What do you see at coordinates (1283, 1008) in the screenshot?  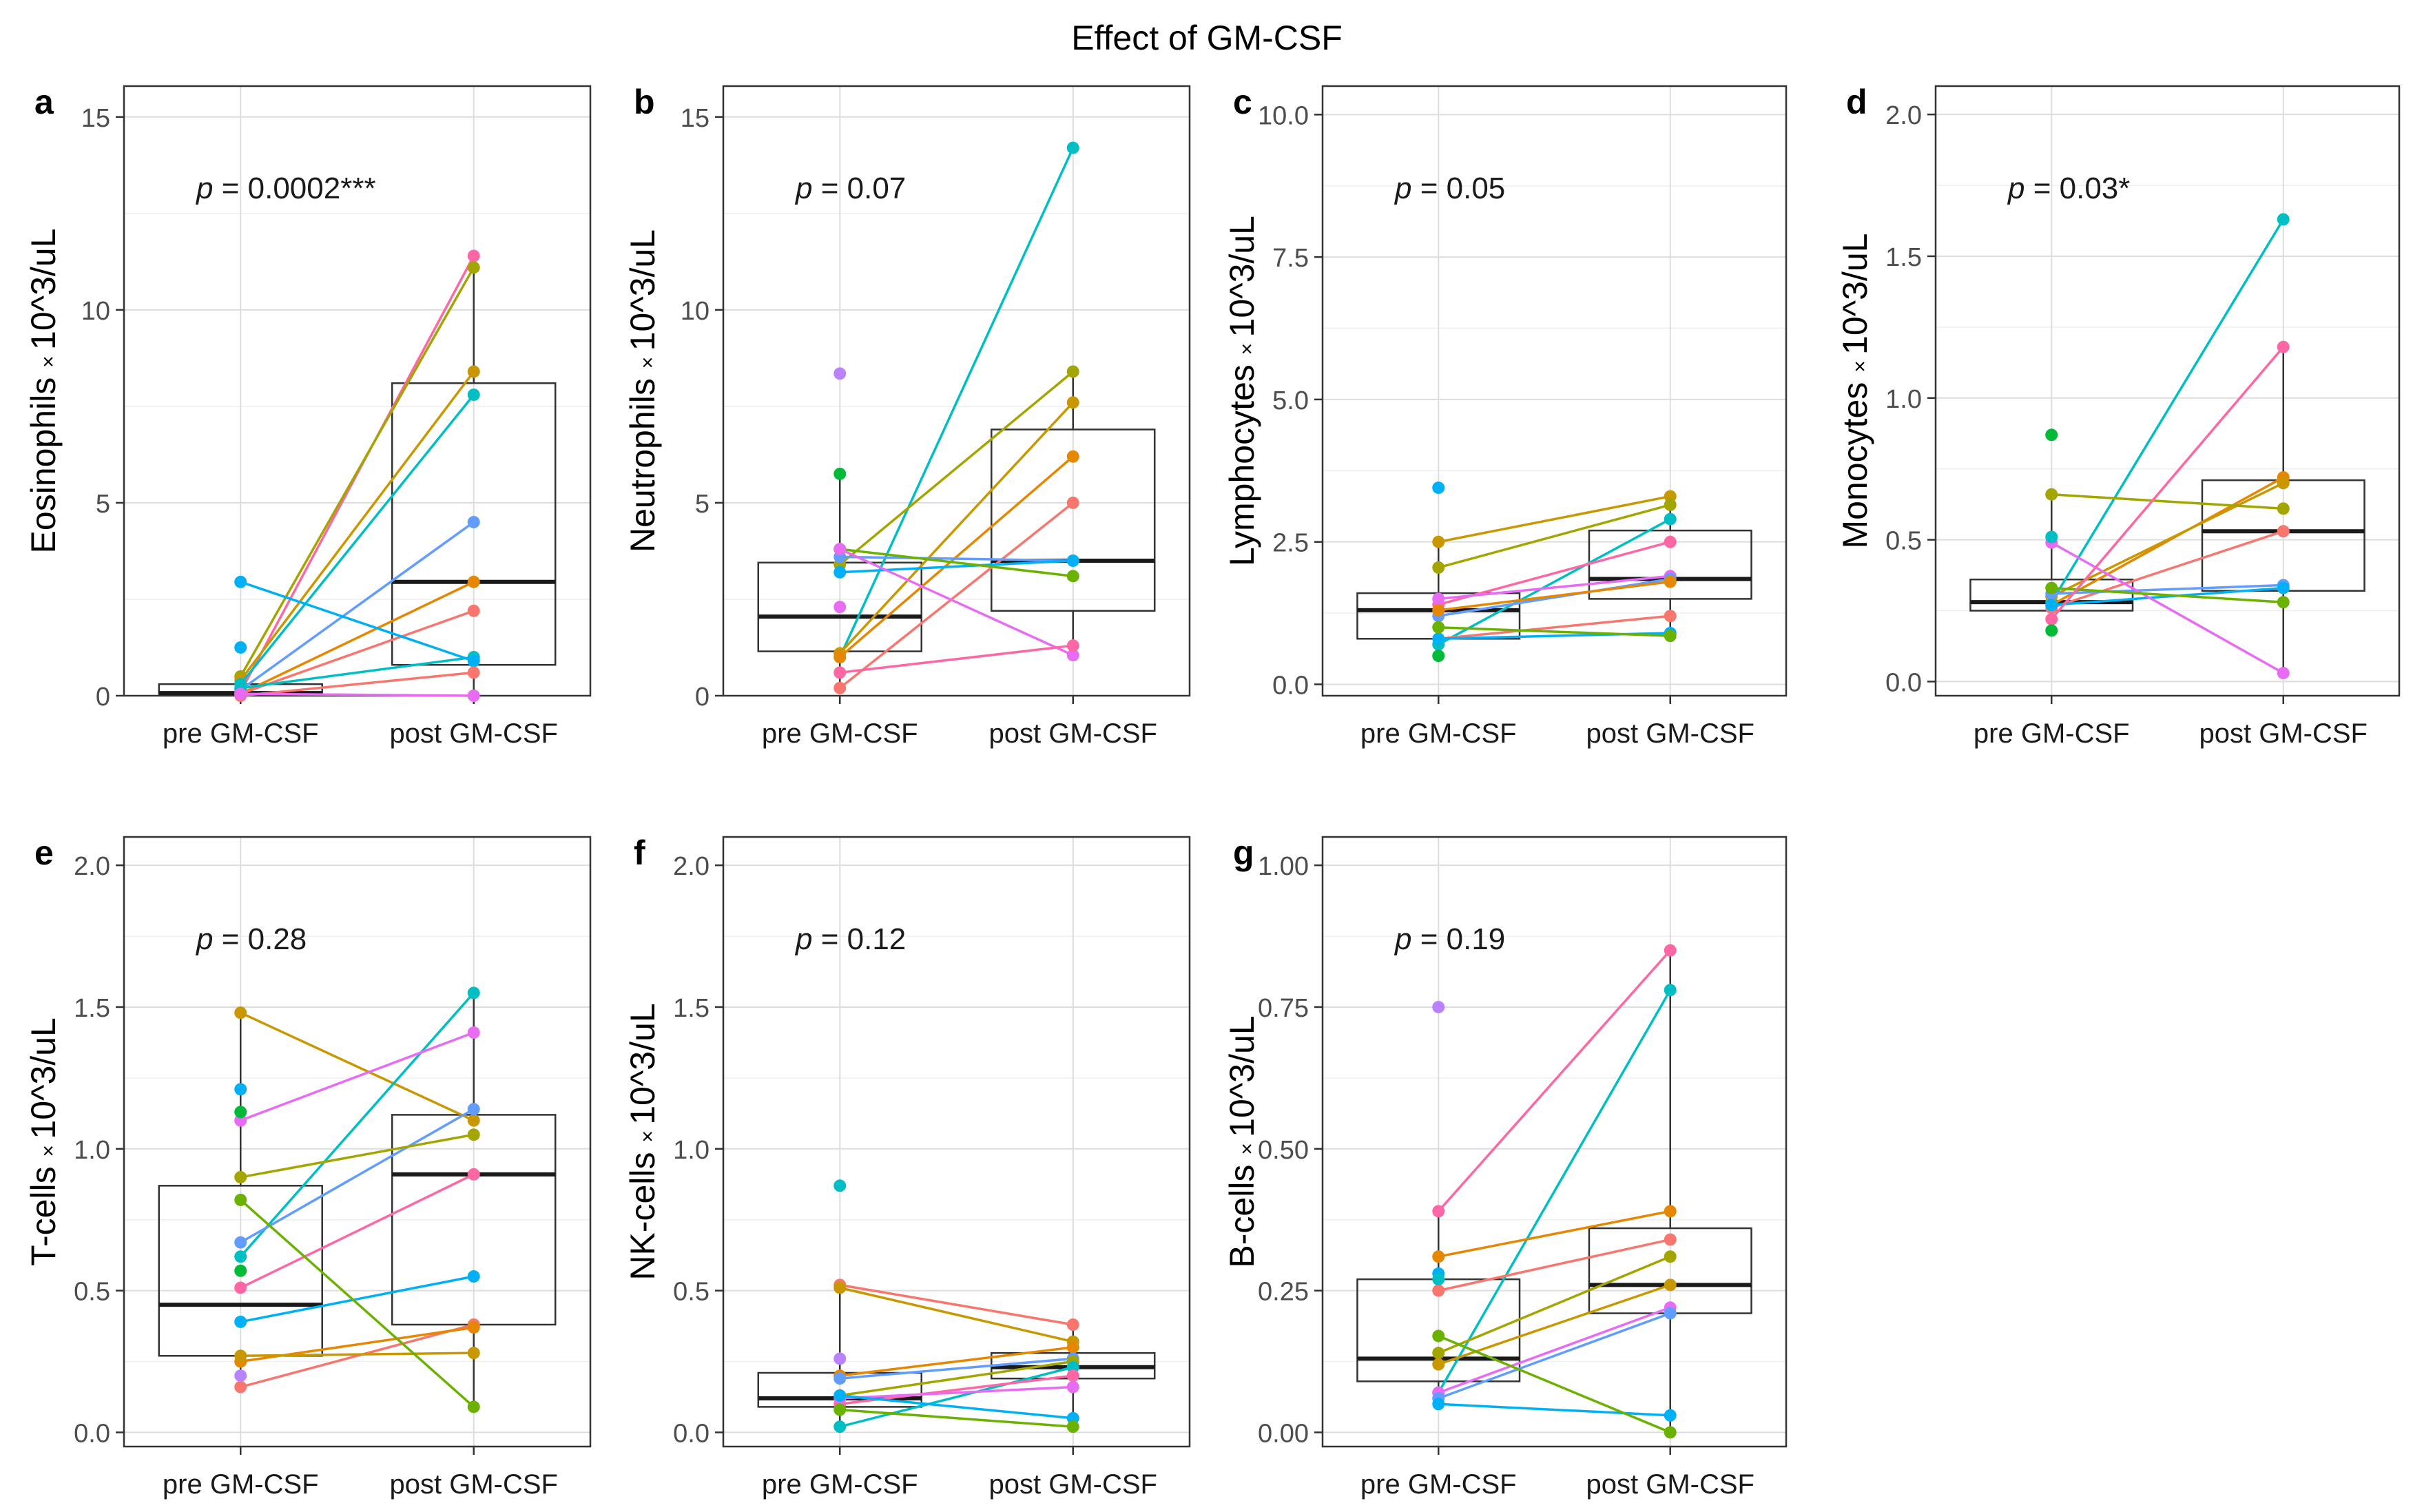 I see `y-tick-label: 0.75` at bounding box center [1283, 1008].